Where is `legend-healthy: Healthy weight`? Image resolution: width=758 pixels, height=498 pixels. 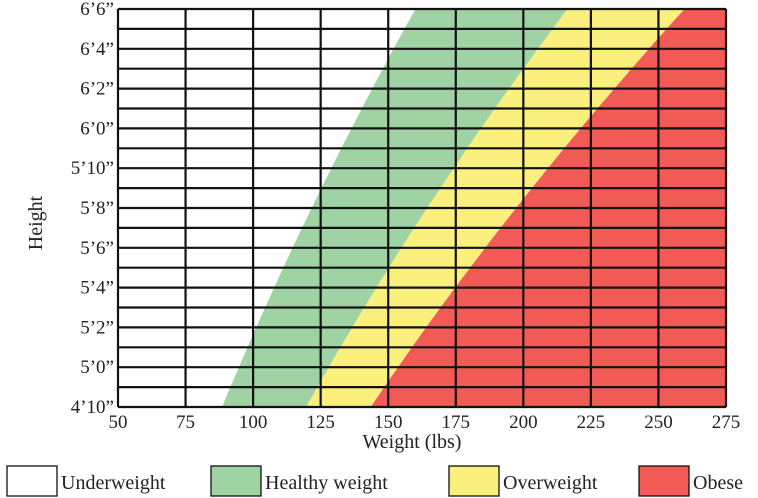 legend-healthy: Healthy weight is located at coordinates (299, 481).